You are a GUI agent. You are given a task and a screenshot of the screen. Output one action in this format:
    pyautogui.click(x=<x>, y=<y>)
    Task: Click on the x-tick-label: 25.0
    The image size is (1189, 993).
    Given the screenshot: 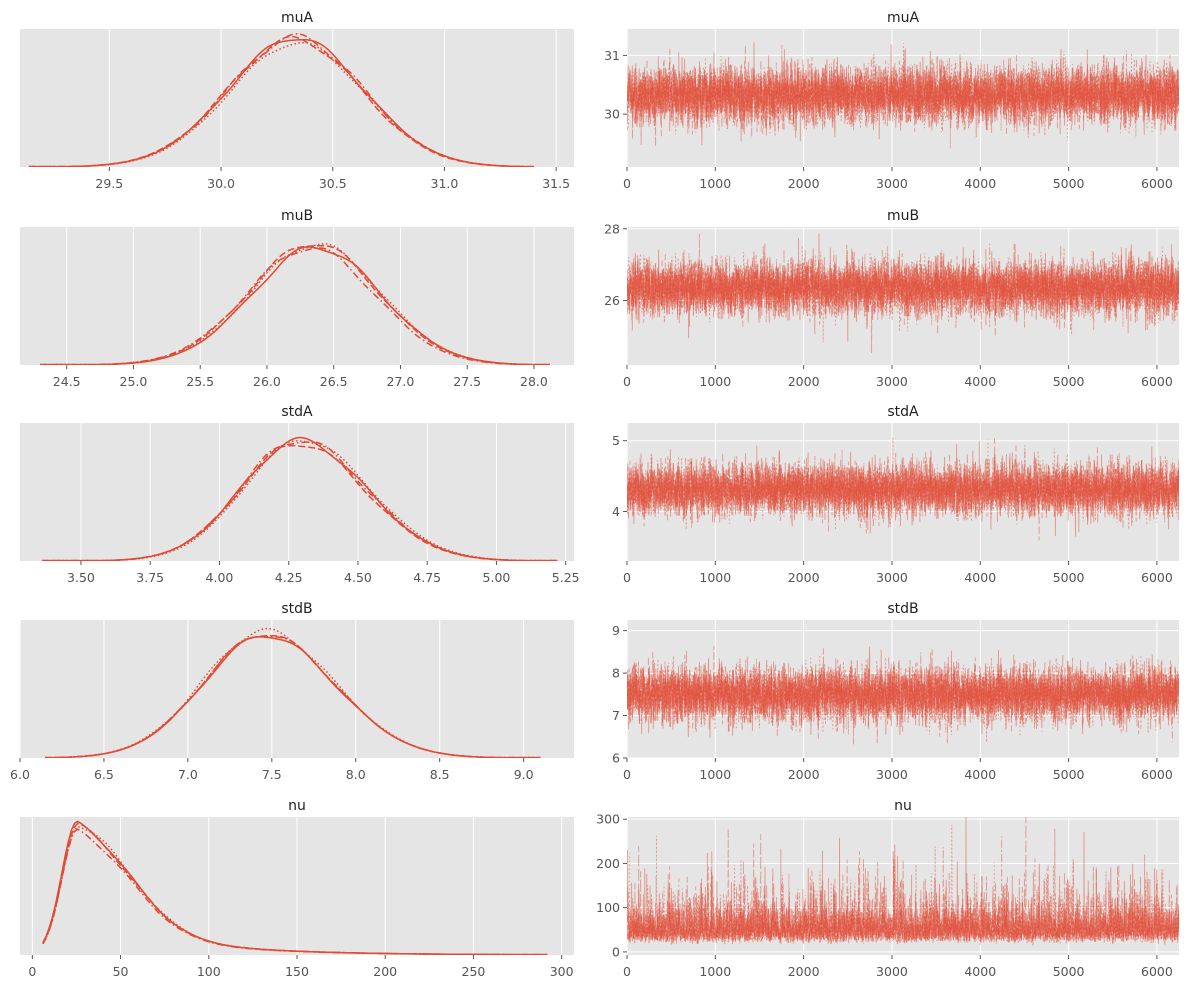 What is the action you would take?
    pyautogui.click(x=134, y=381)
    